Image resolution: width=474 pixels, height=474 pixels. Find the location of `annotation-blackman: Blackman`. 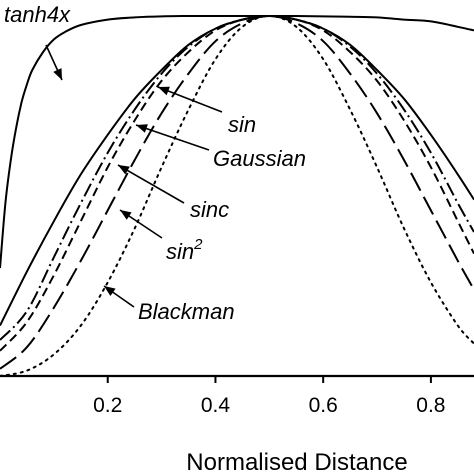

annotation-blackman: Blackman is located at coordinates (186, 311).